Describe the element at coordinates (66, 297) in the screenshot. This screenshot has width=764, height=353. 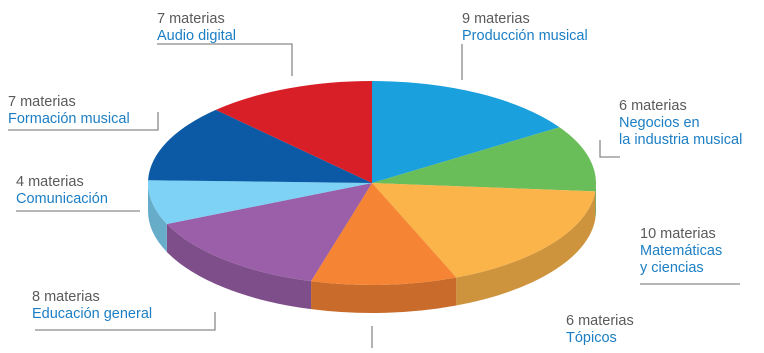
I see `count-educacion-general: 8 materias` at that location.